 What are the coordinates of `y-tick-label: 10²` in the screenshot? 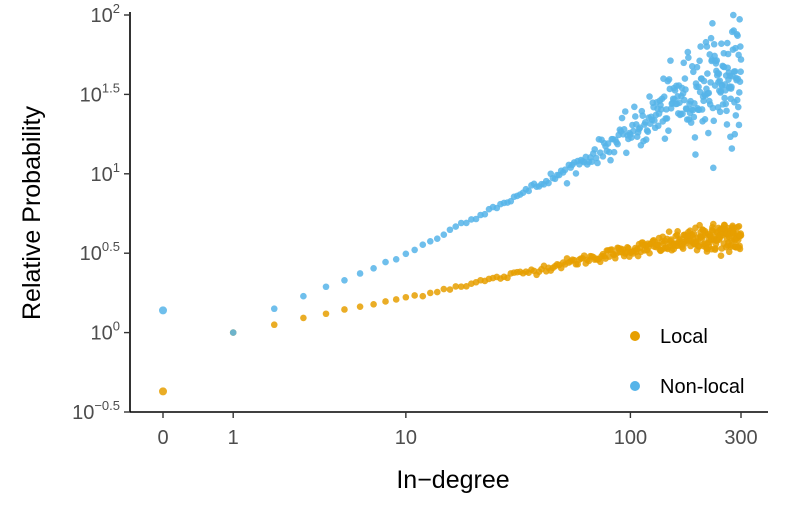 It's located at (105, 14).